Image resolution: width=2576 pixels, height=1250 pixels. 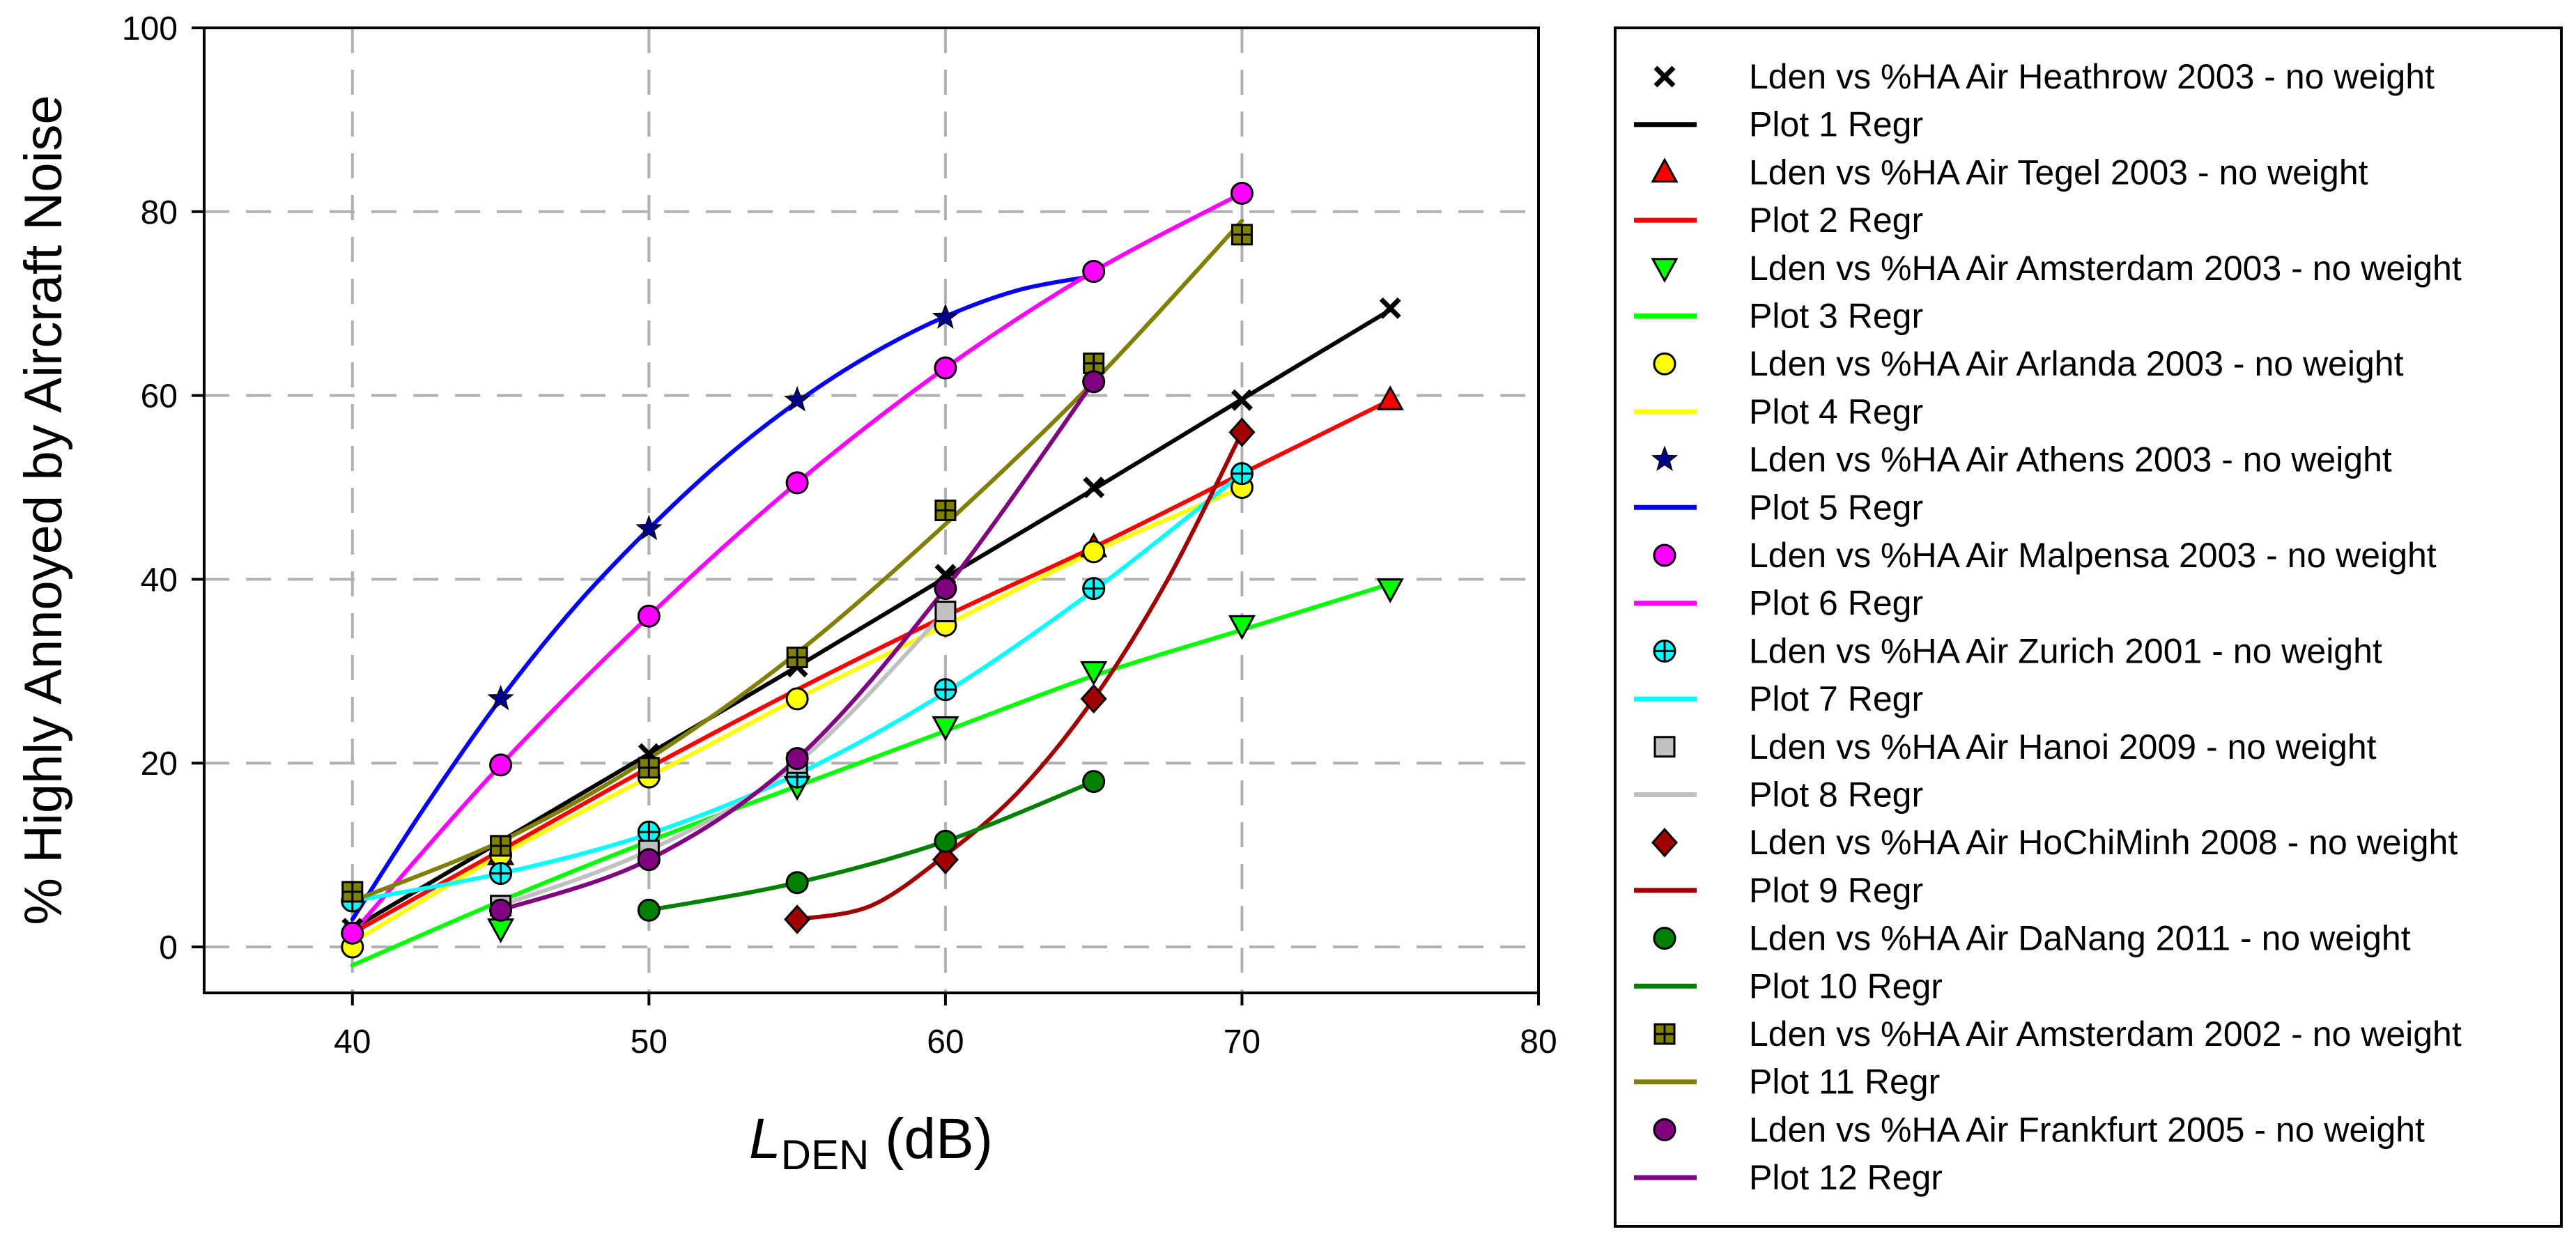 What do you see at coordinates (1836, 411) in the screenshot?
I see `legend-label-regression-4: Plot 4 Regr` at bounding box center [1836, 411].